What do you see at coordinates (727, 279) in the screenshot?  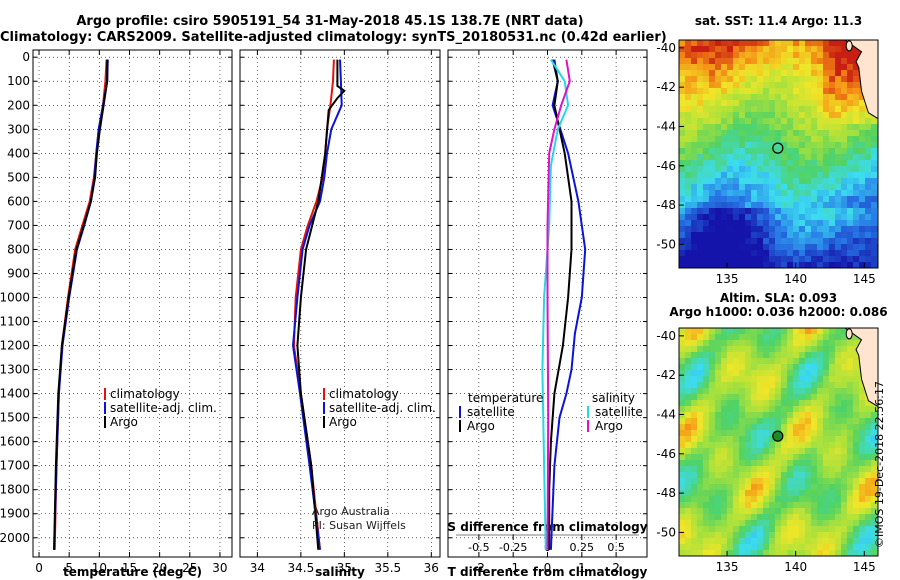 I see `map-x-tick-label: 135` at bounding box center [727, 279].